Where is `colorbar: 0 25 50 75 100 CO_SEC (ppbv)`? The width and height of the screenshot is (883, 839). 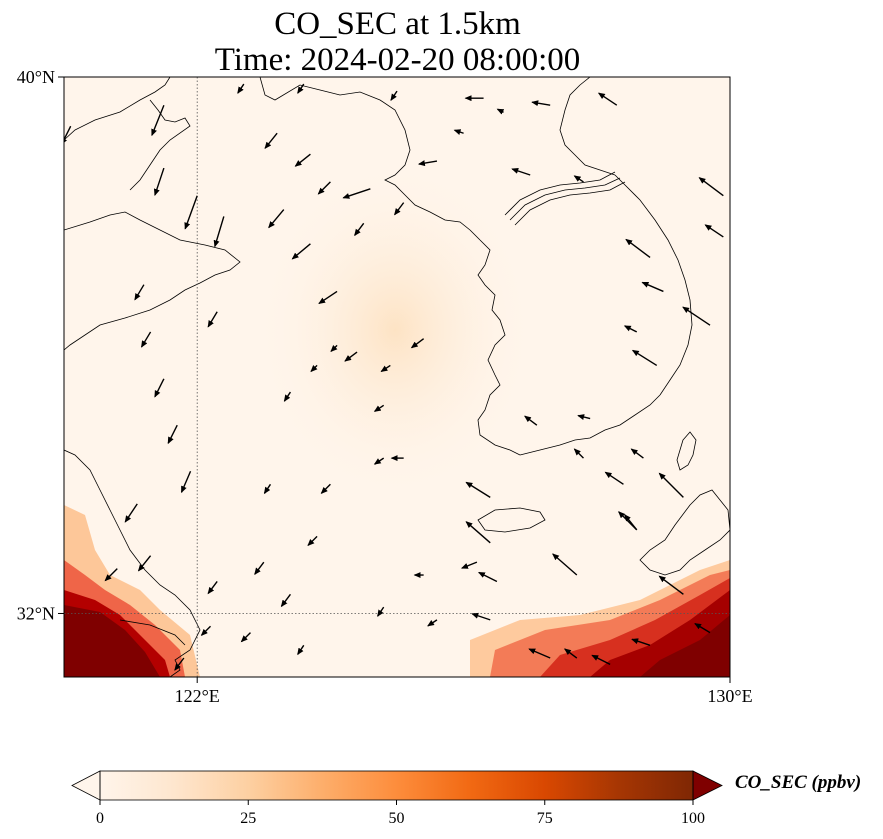
colorbar: 0 25 50 75 100 CO_SEC (ppbv) is located at coordinates (466, 798).